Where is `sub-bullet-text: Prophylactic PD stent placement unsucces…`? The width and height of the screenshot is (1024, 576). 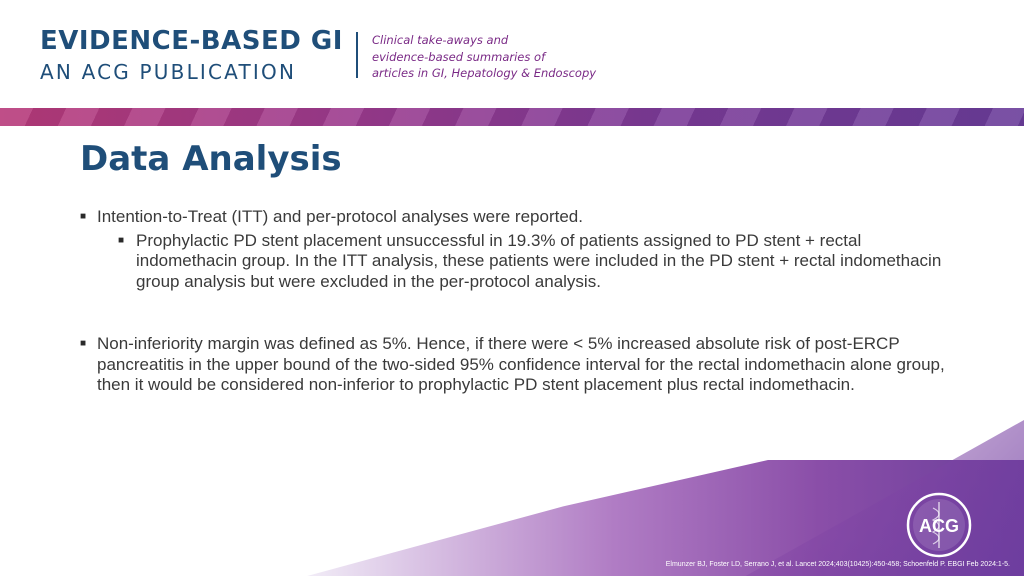
sub-bullet-text: Prophylactic PD stent placement unsucces… is located at coordinates (539, 260).